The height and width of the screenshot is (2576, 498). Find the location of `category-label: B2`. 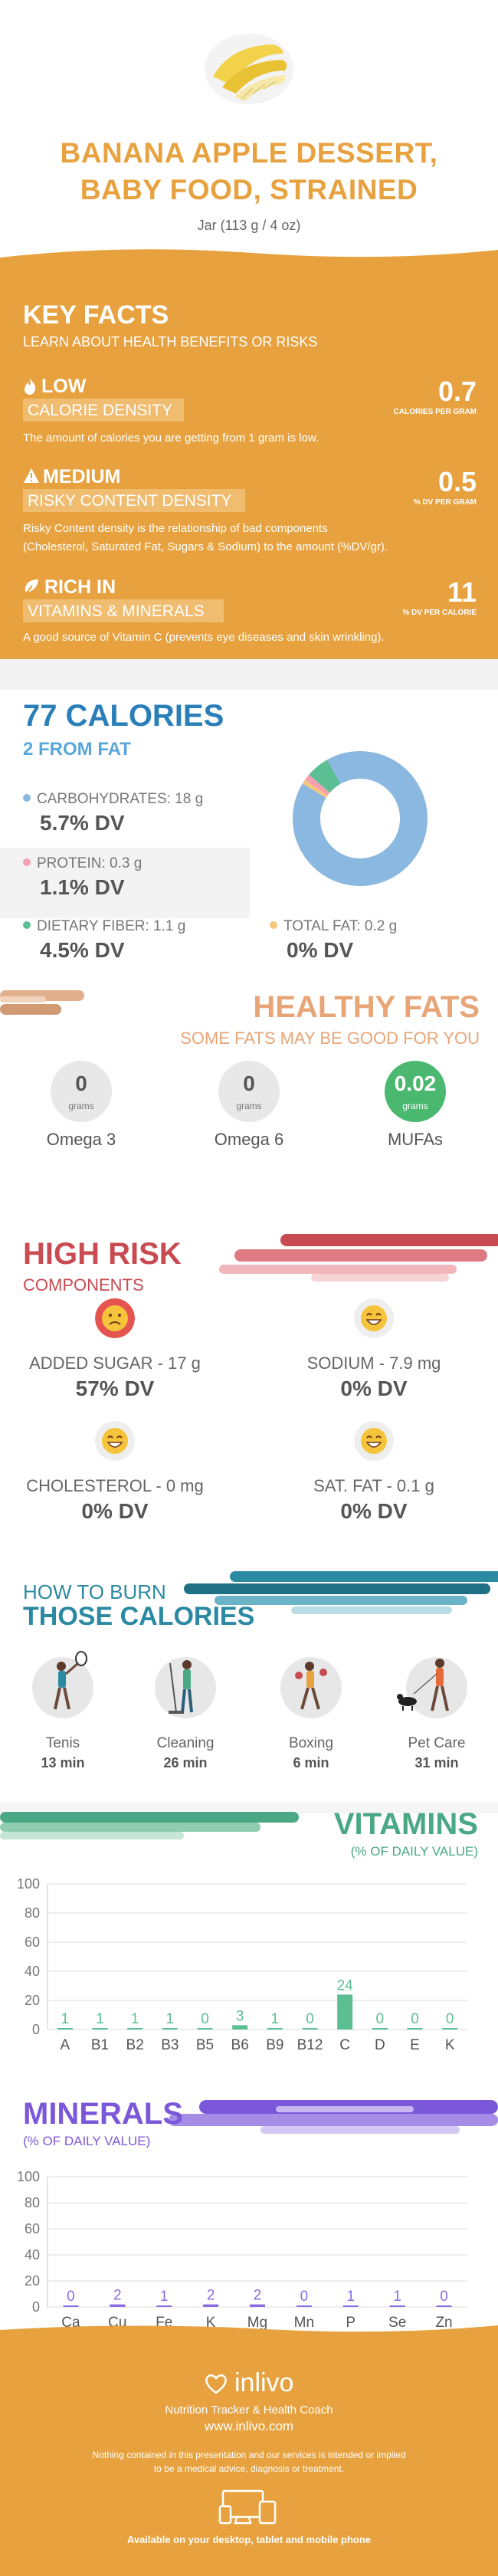

category-label: B2 is located at coordinates (135, 2045).